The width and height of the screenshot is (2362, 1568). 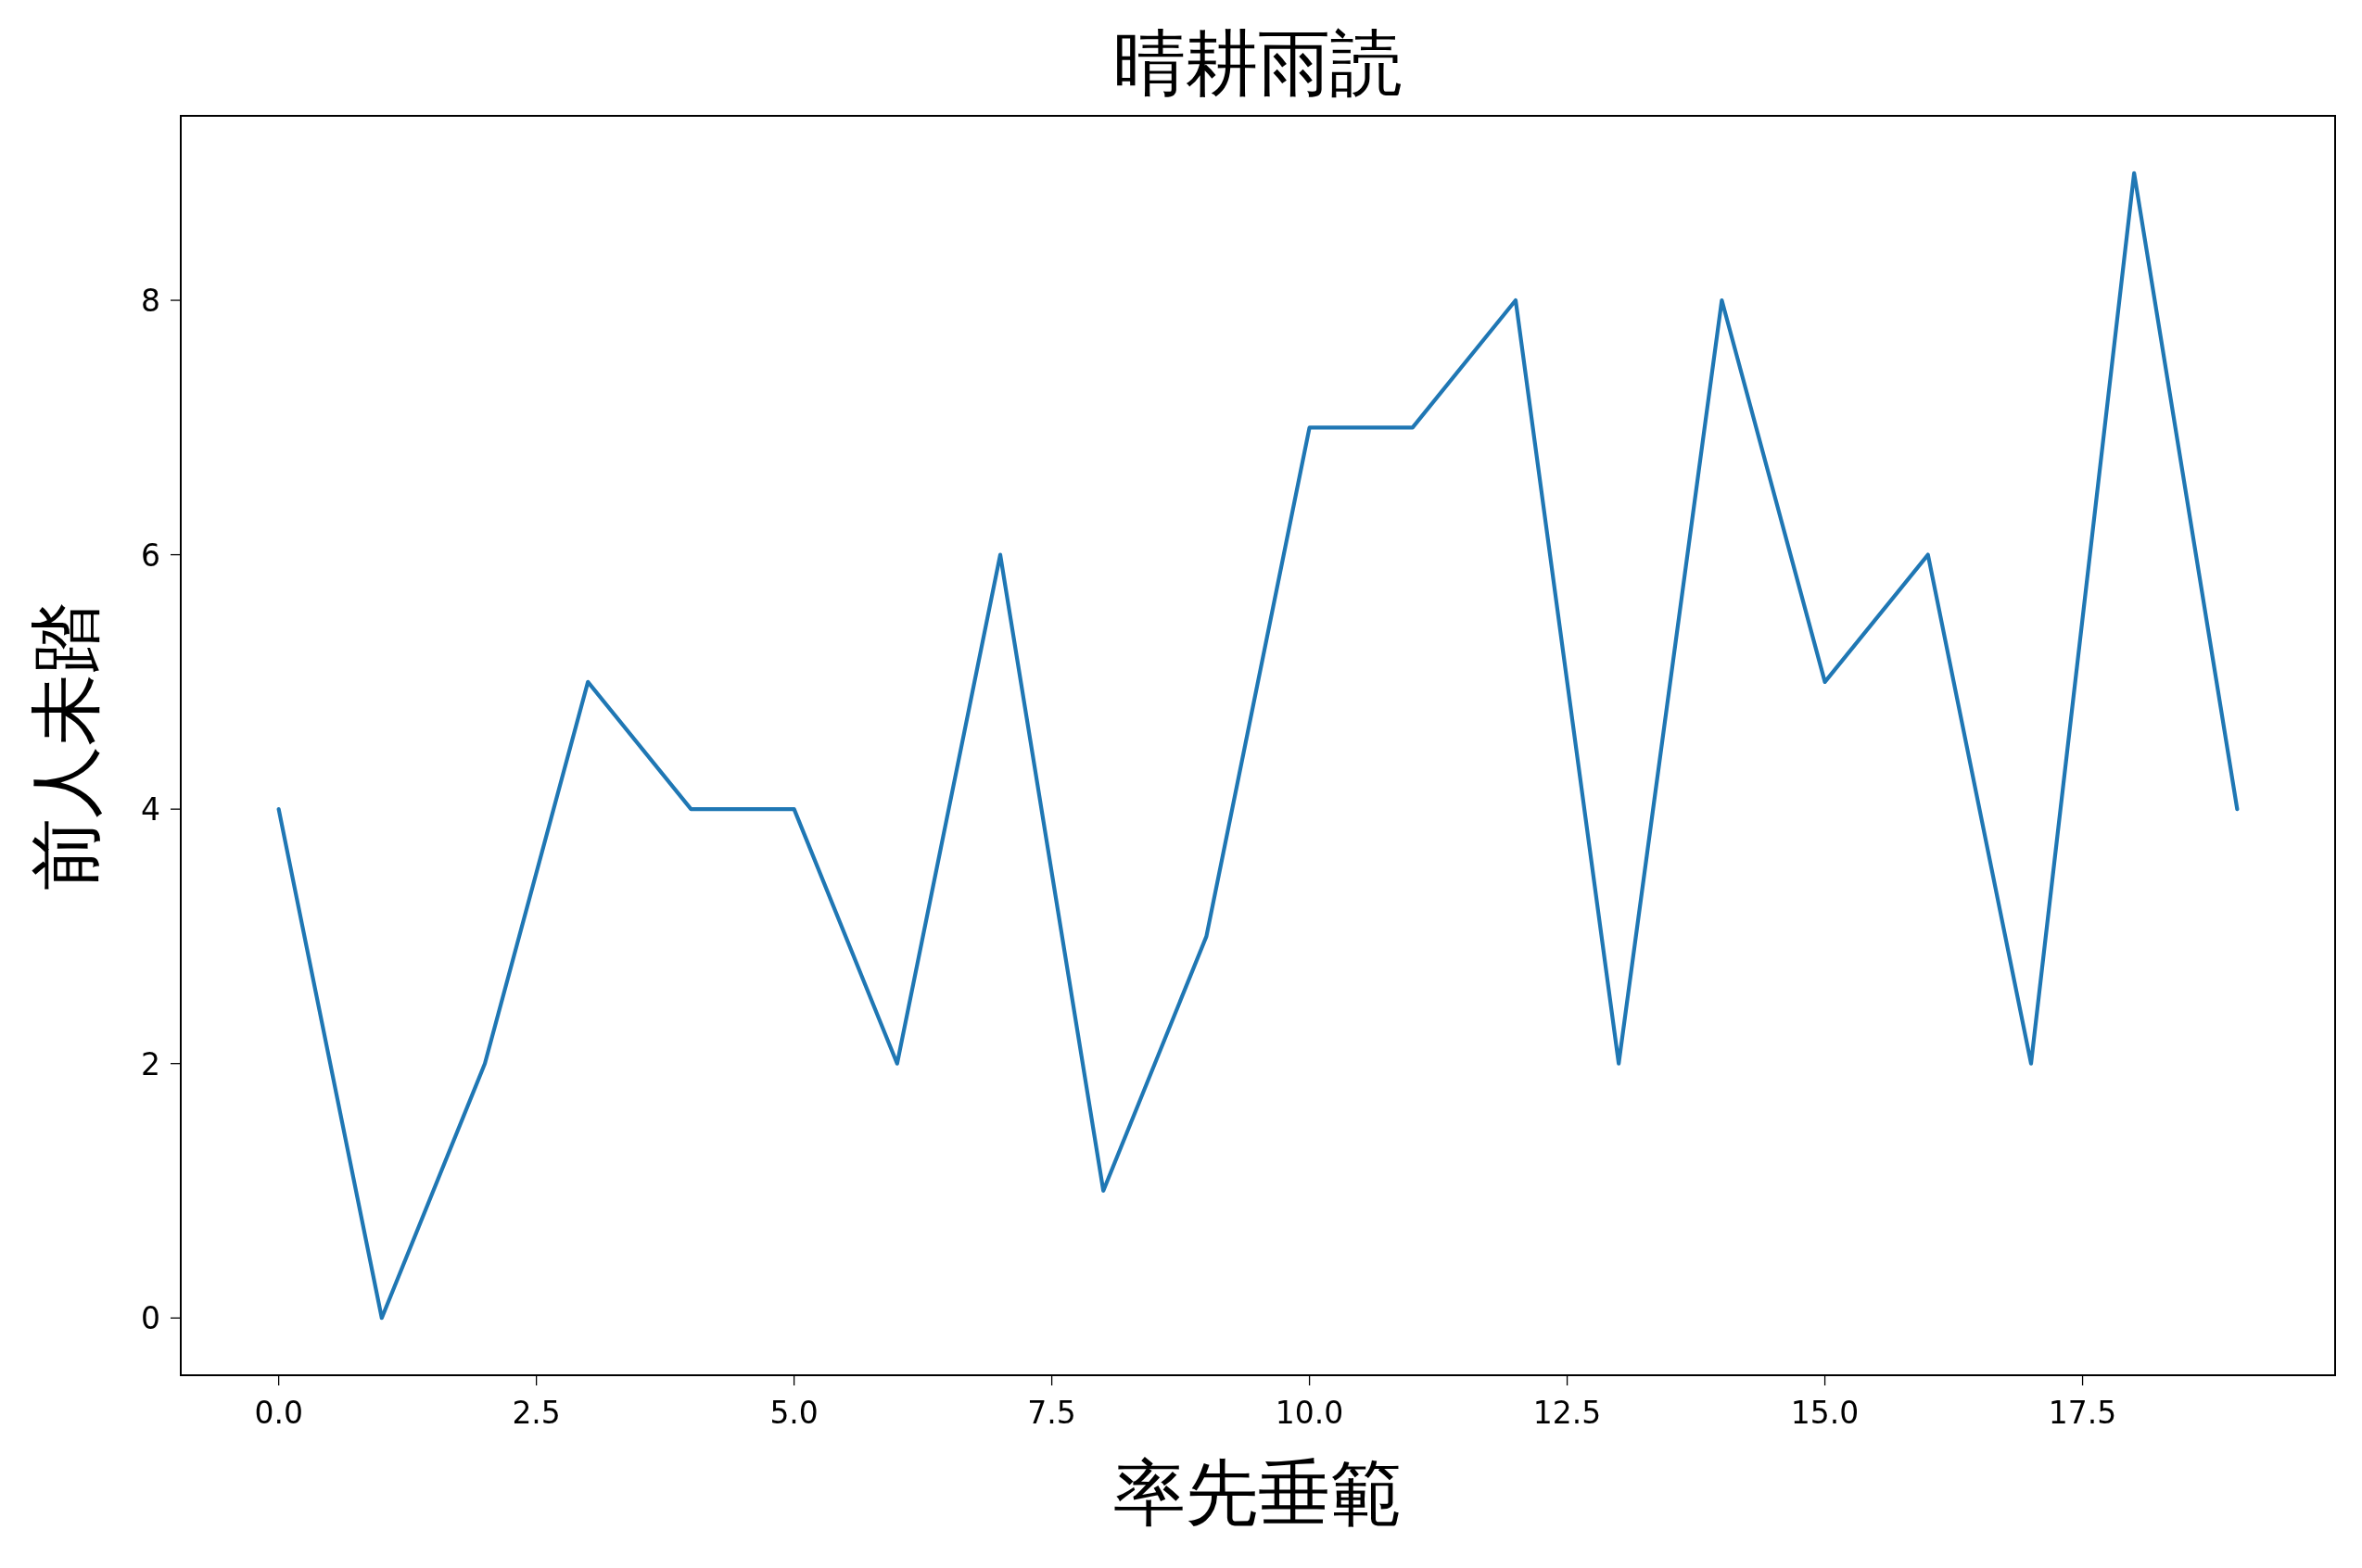 I want to click on y-axis-title: 前人未踏, so click(x=66, y=746).